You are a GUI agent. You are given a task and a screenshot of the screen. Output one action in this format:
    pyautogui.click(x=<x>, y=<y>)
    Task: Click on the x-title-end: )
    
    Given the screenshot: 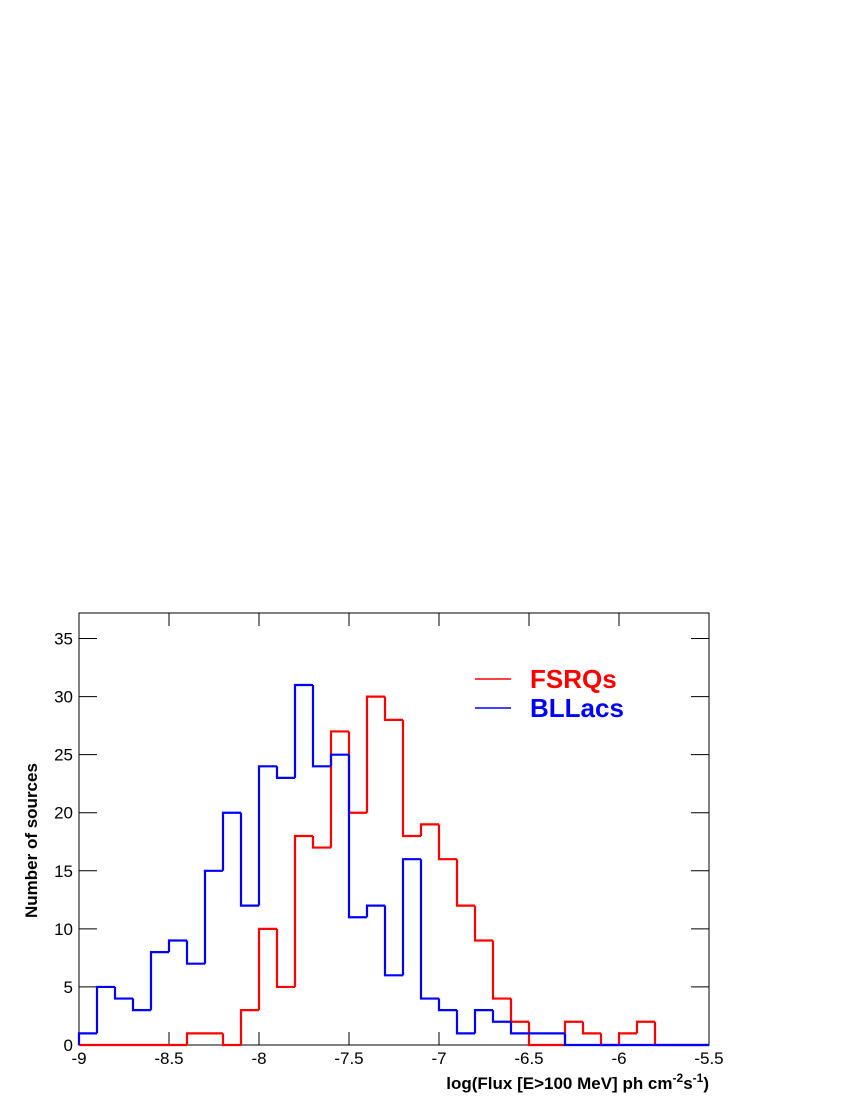 What is the action you would take?
    pyautogui.click(x=706, y=1083)
    